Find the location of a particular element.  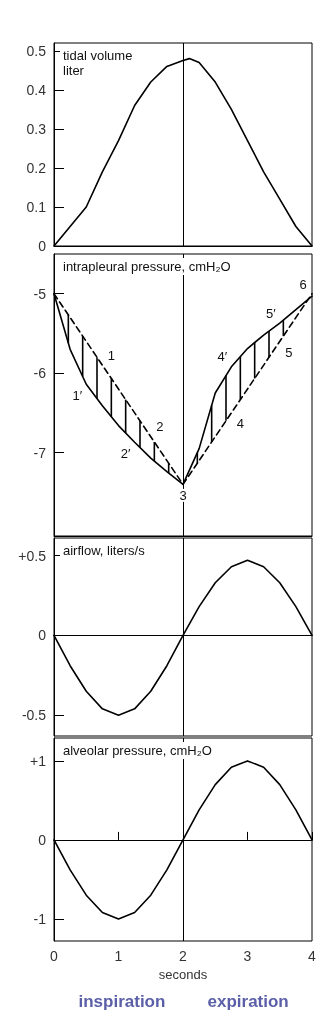

chart-title: alveolar pressure, cmH₂O is located at coordinates (137, 750).